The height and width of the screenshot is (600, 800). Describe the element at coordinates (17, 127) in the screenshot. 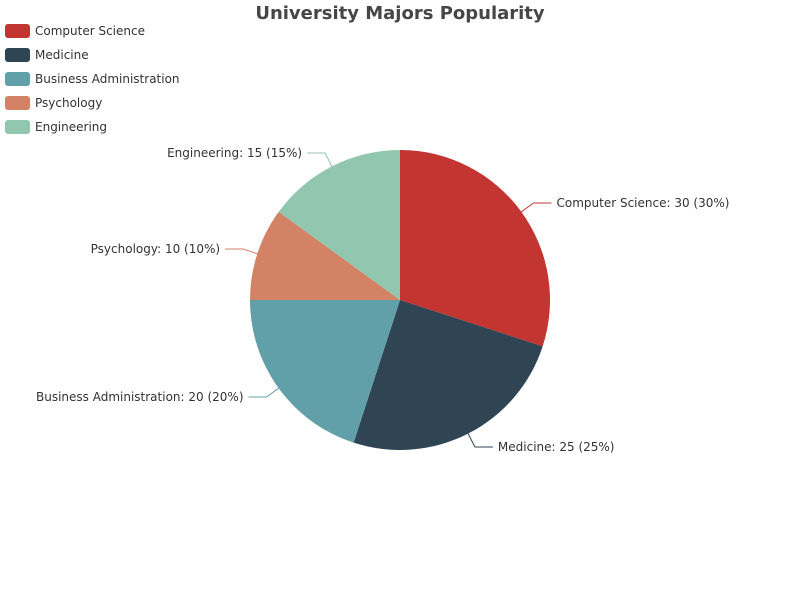

I see `legend-swatch-engineering` at that location.